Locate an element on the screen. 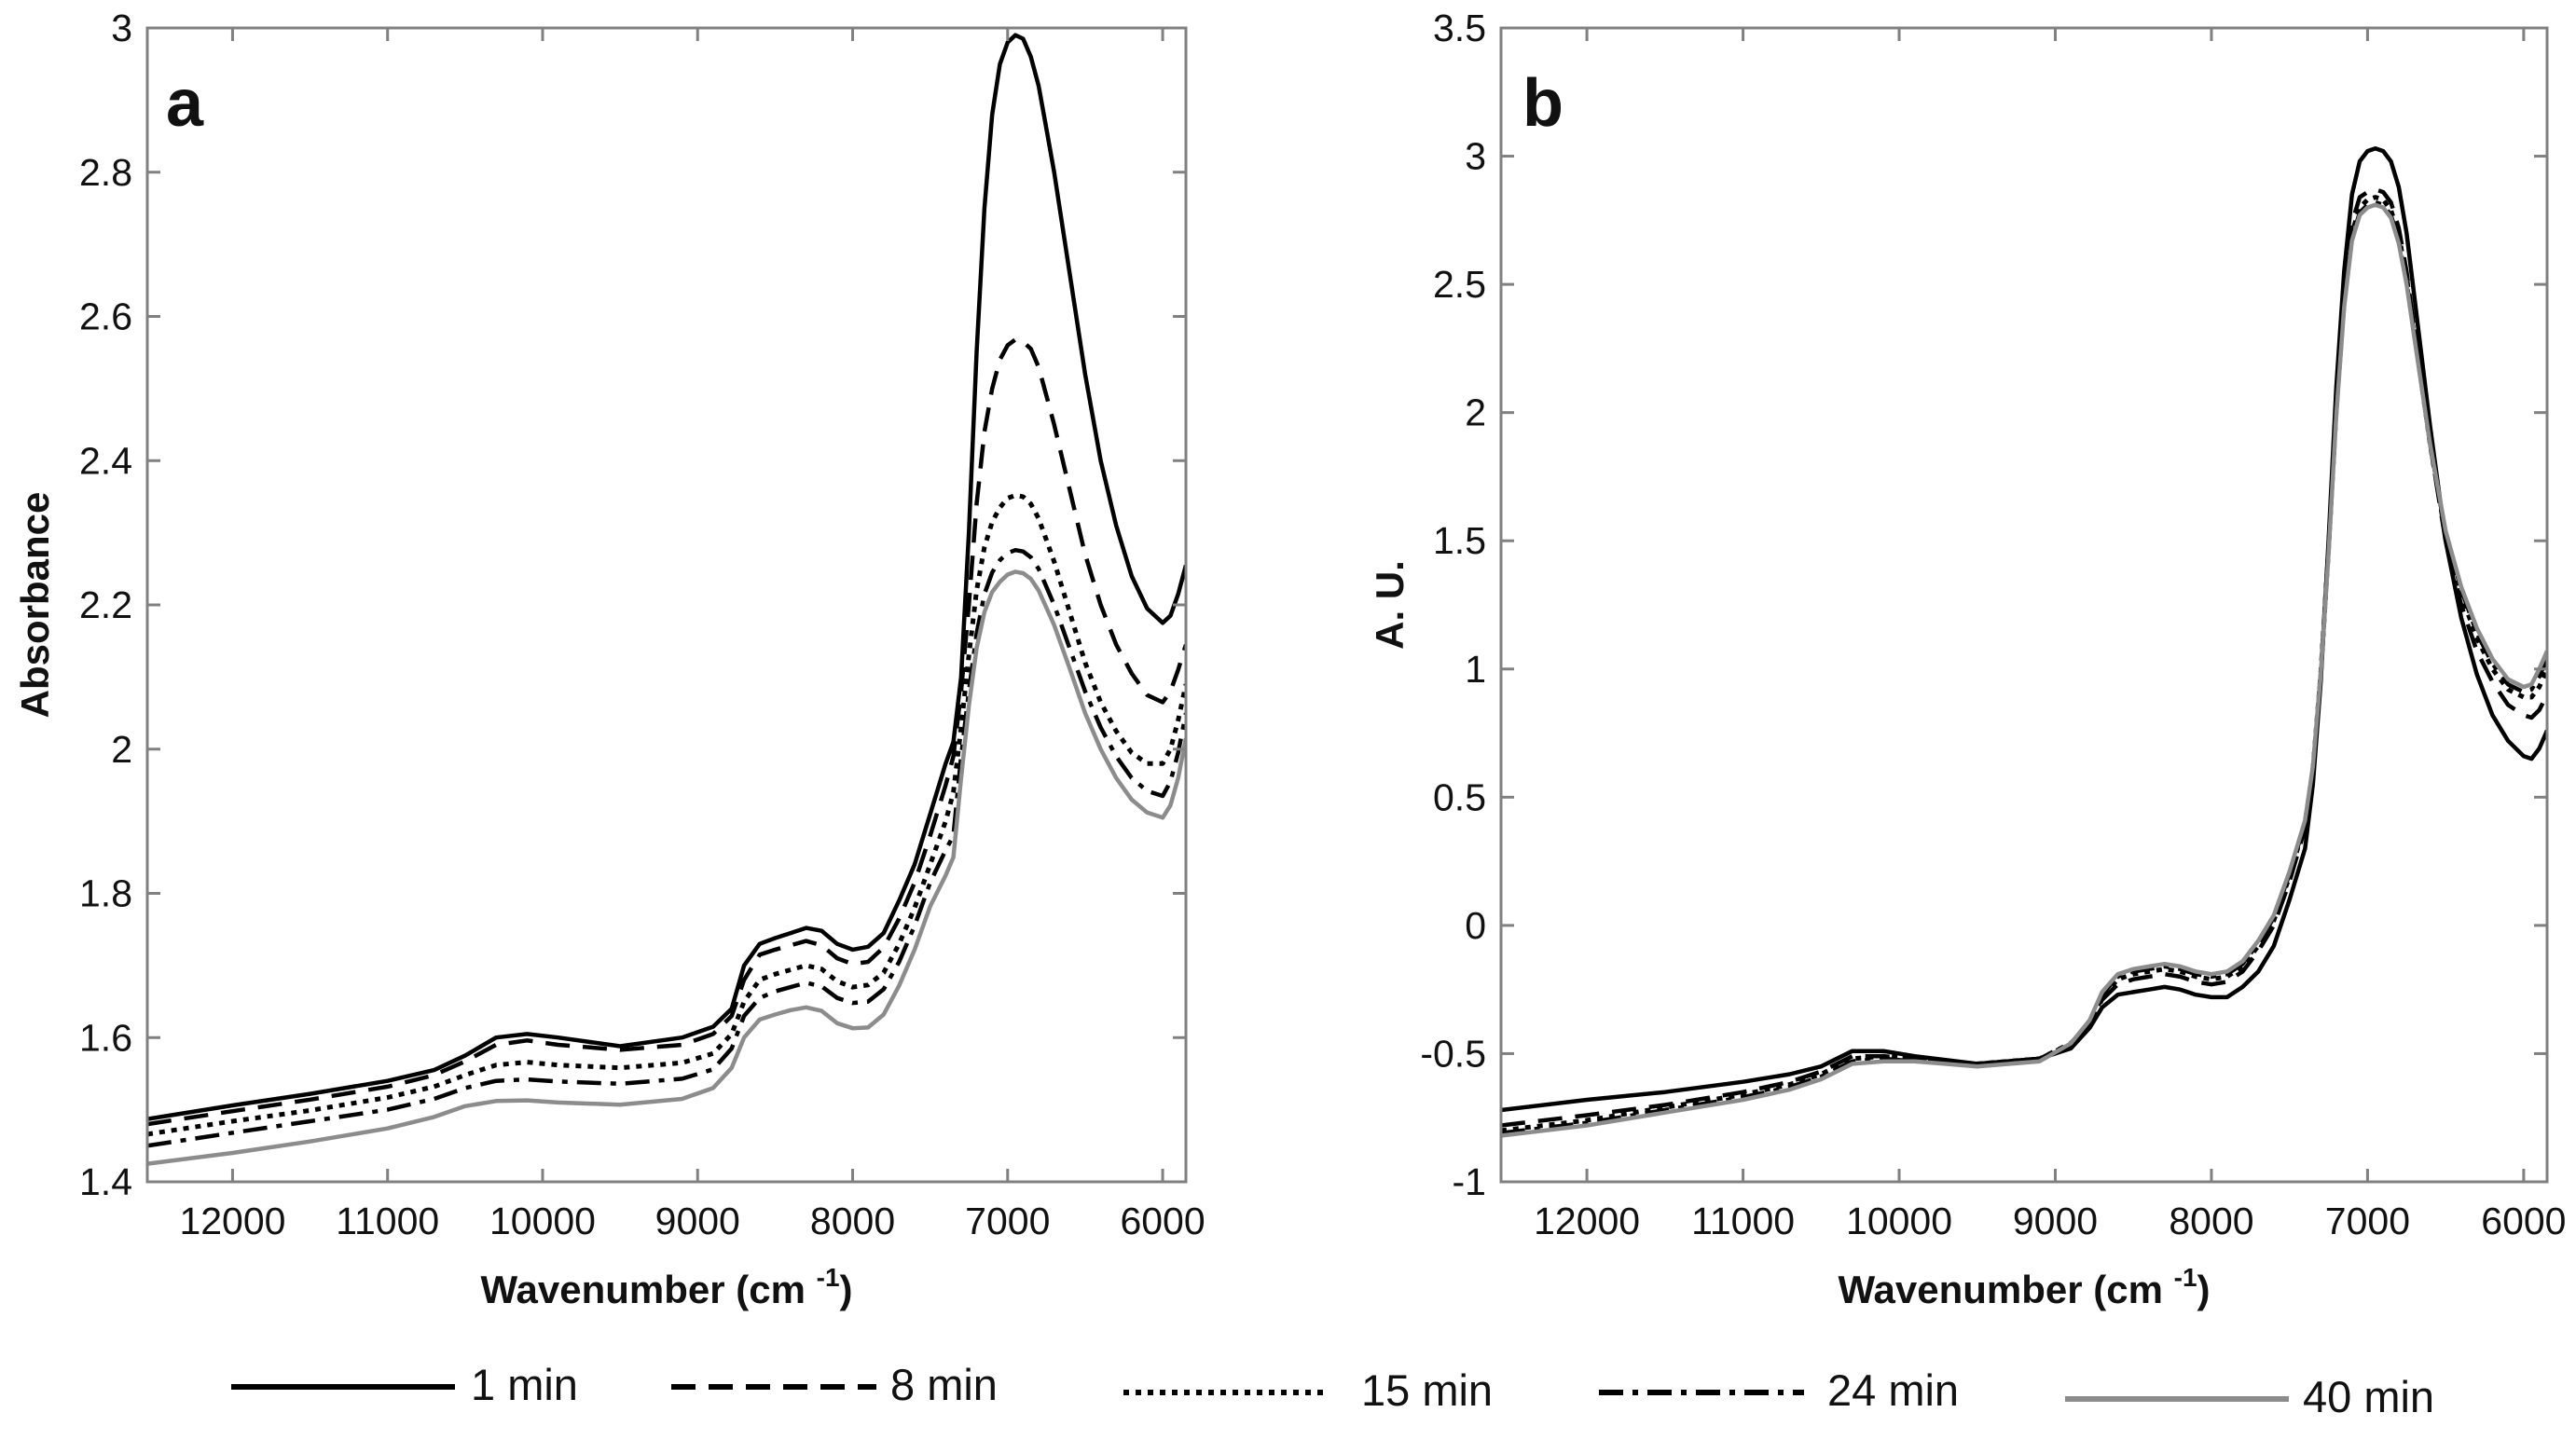 The image size is (2576, 1440). y-axis-label: Absorbance is located at coordinates (35, 606).